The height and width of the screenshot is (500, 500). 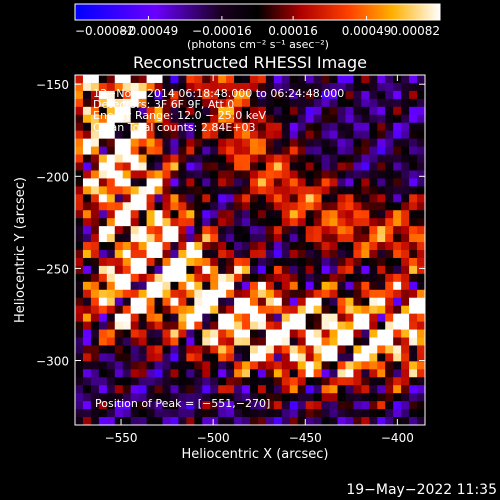 What do you see at coordinates (222, 31) in the screenshot?
I see `colorbar-tick-label: −0.00016` at bounding box center [222, 31].